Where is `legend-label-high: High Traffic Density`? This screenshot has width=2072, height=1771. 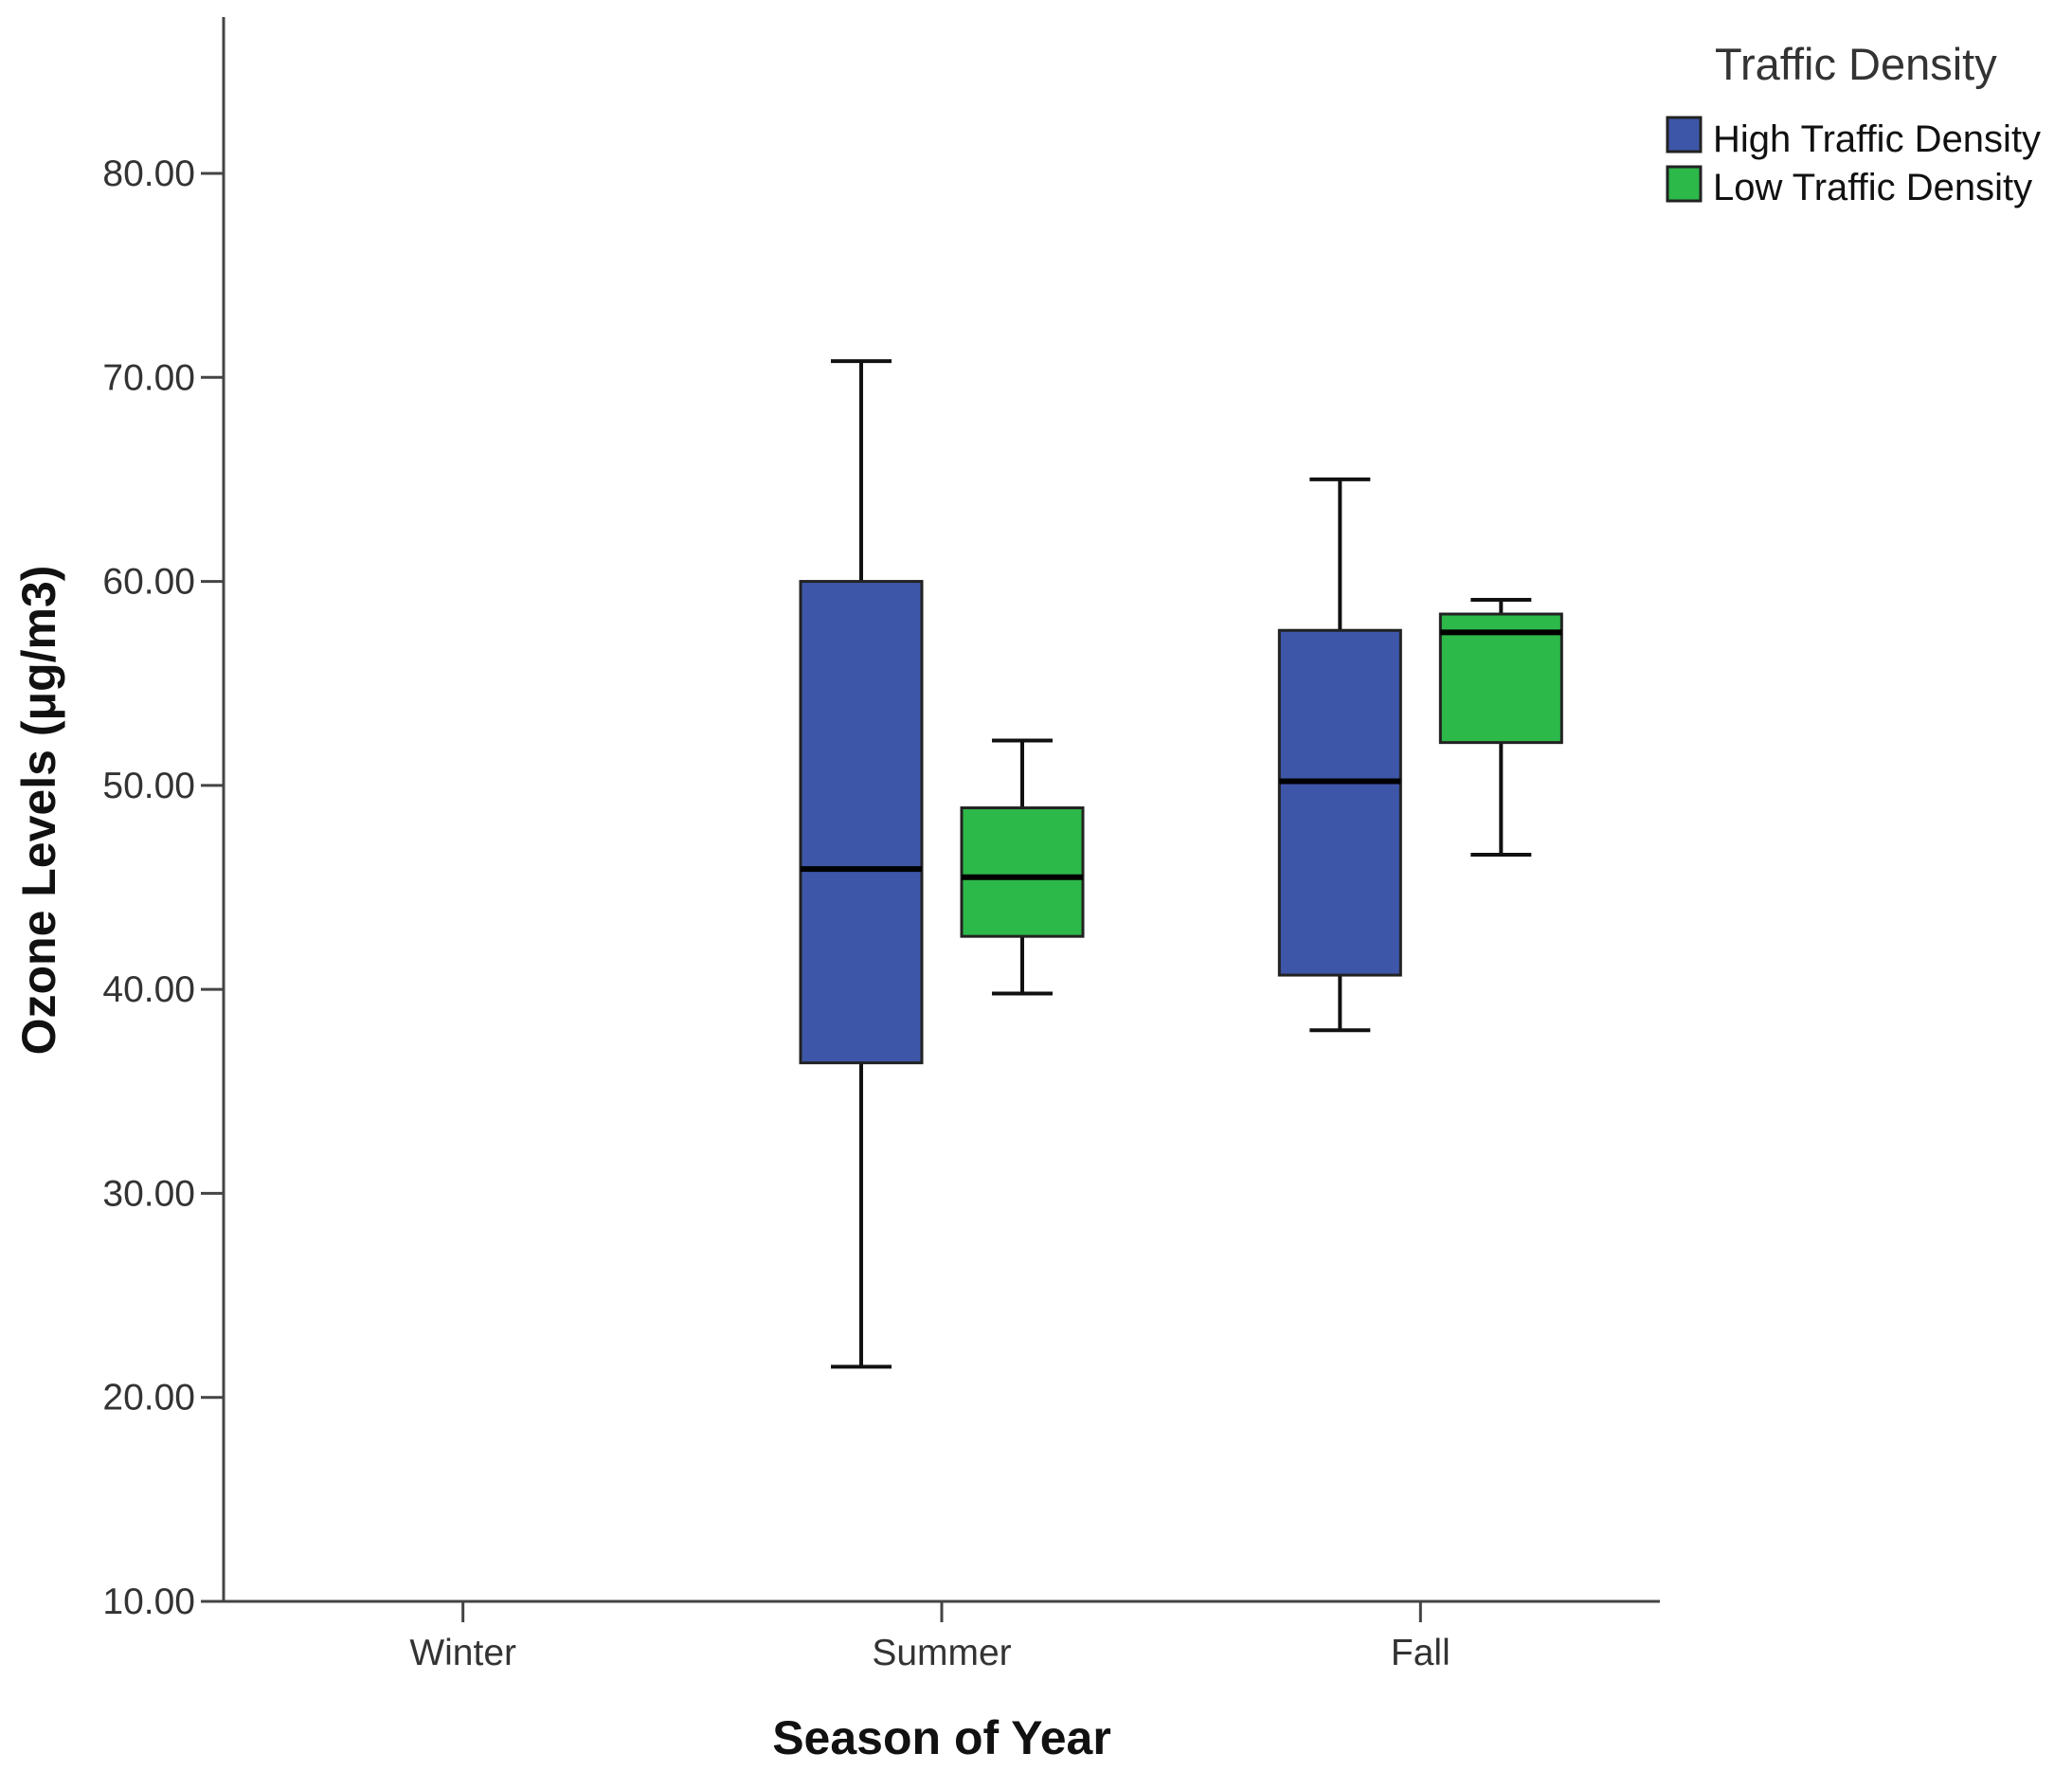 legend-label-high: High Traffic Density is located at coordinates (1877, 139).